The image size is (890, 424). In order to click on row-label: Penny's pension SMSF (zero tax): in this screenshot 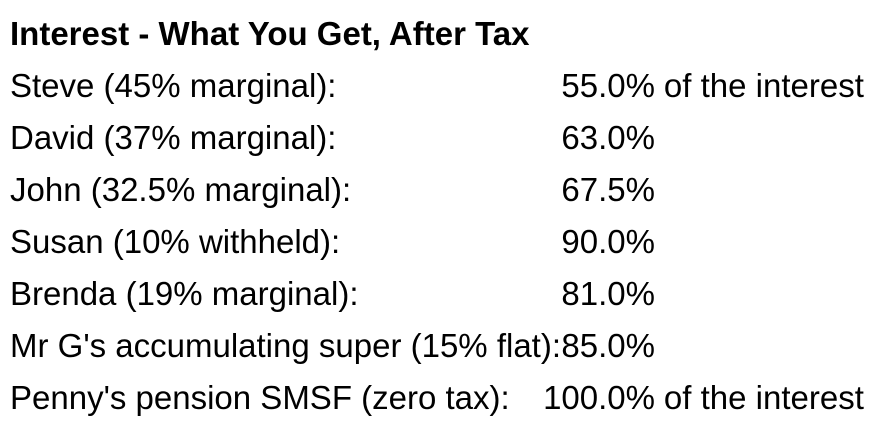, I will do `click(260, 397)`.